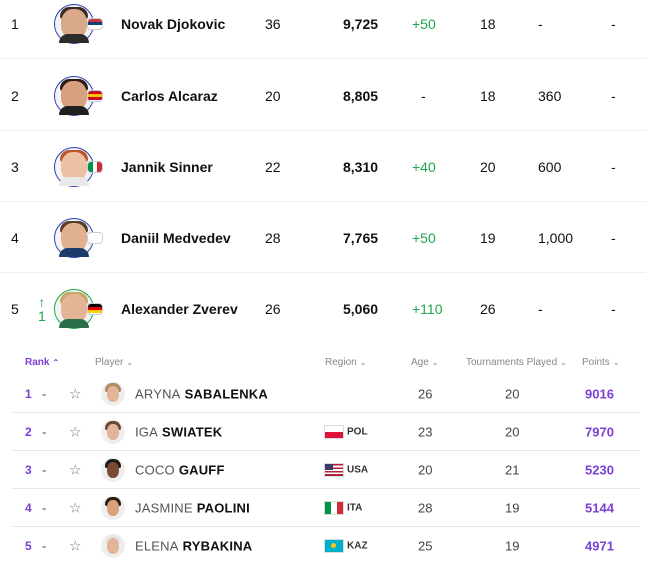  I want to click on player-name: ARYNA SABALENKA, so click(201, 394).